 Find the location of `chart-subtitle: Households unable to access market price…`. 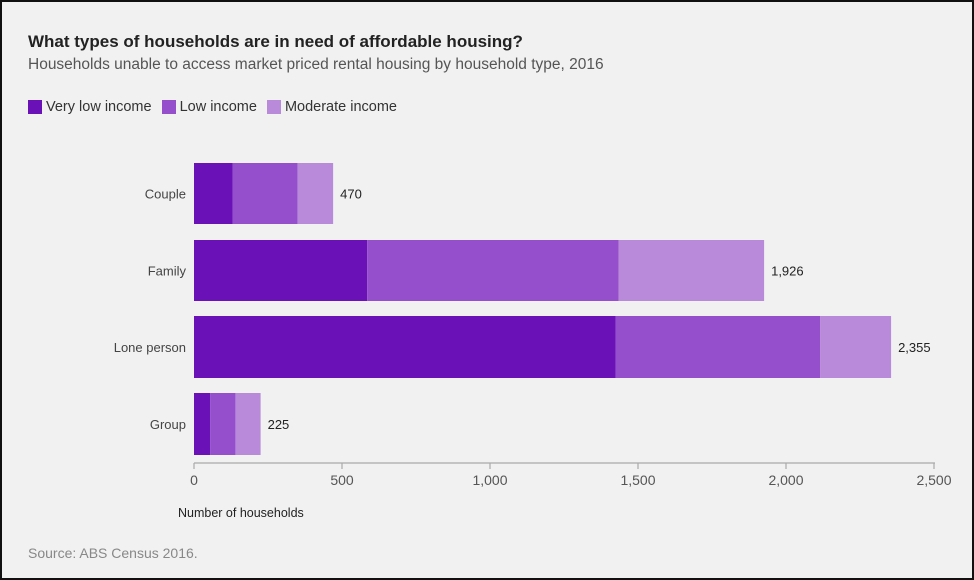

chart-subtitle: Households unable to access market price… is located at coordinates (316, 64).